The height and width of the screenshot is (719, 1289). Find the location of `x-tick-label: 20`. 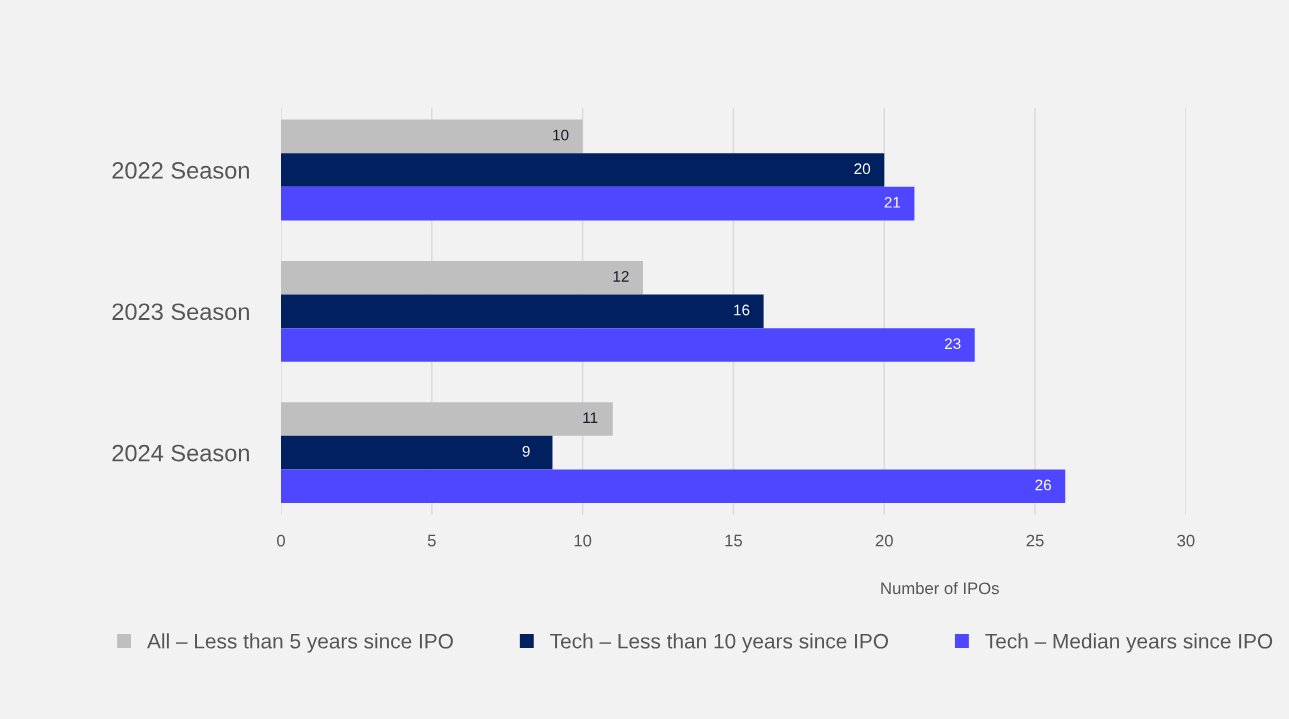

x-tick-label: 20 is located at coordinates (884, 540).